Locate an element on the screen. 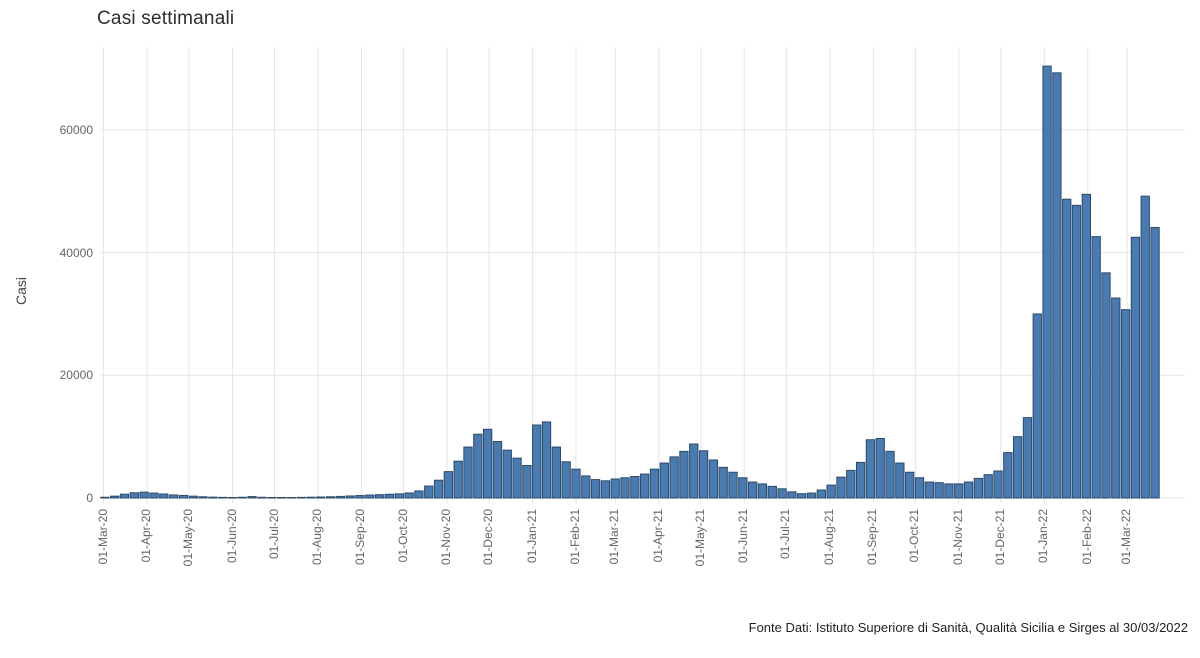 The image size is (1200, 658). x-tick-label: 01-Apr-20 is located at coordinates (145, 536).